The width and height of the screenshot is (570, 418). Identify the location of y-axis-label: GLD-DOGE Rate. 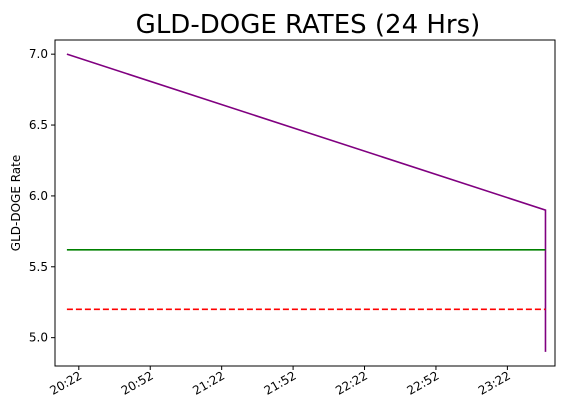
(16, 203).